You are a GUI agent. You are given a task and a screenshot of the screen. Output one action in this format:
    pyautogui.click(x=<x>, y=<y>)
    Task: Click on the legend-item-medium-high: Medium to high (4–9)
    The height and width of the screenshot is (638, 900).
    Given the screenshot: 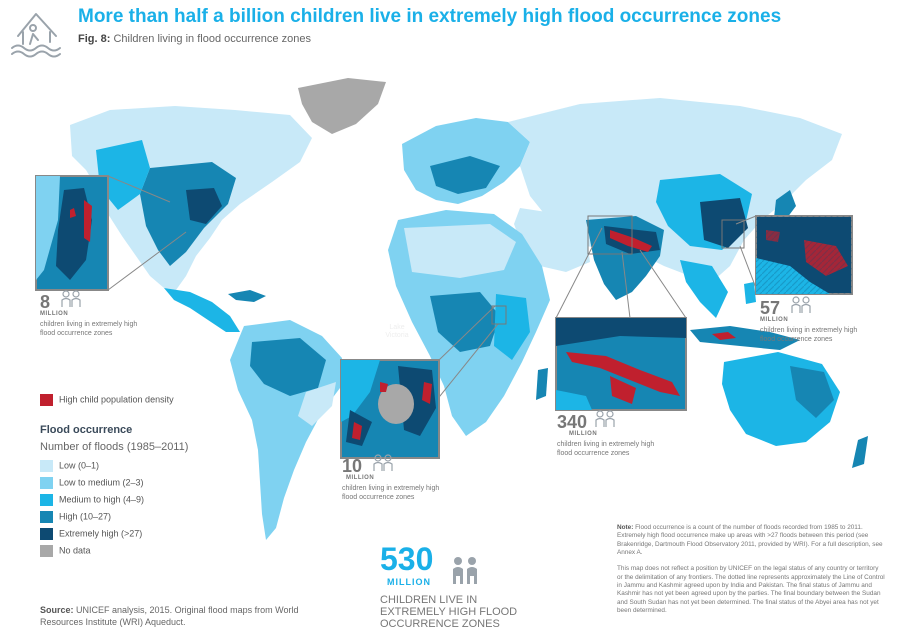 What is the action you would take?
    pyautogui.click(x=92, y=500)
    